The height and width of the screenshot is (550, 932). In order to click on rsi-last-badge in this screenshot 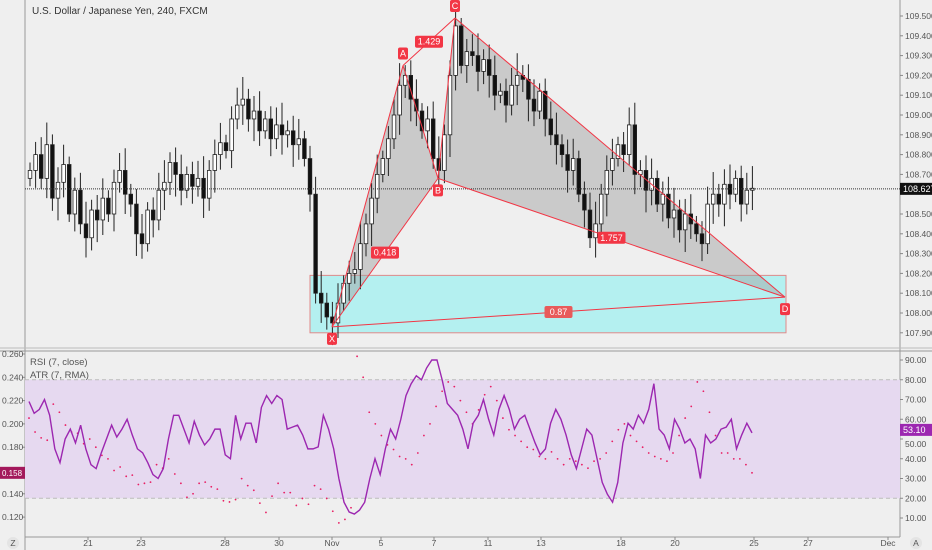, I will do `click(916, 429)`.